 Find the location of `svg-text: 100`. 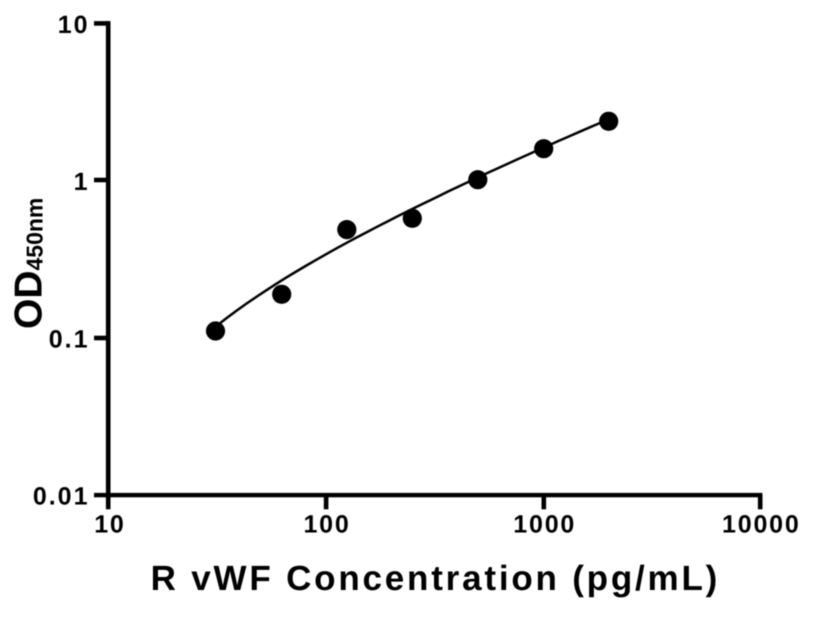

svg-text: 100 is located at coordinates (326, 525).